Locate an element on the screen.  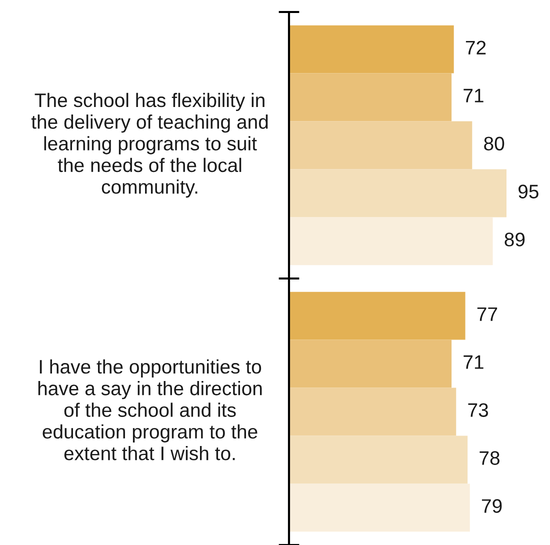
data-label: 78 is located at coordinates (490, 458).